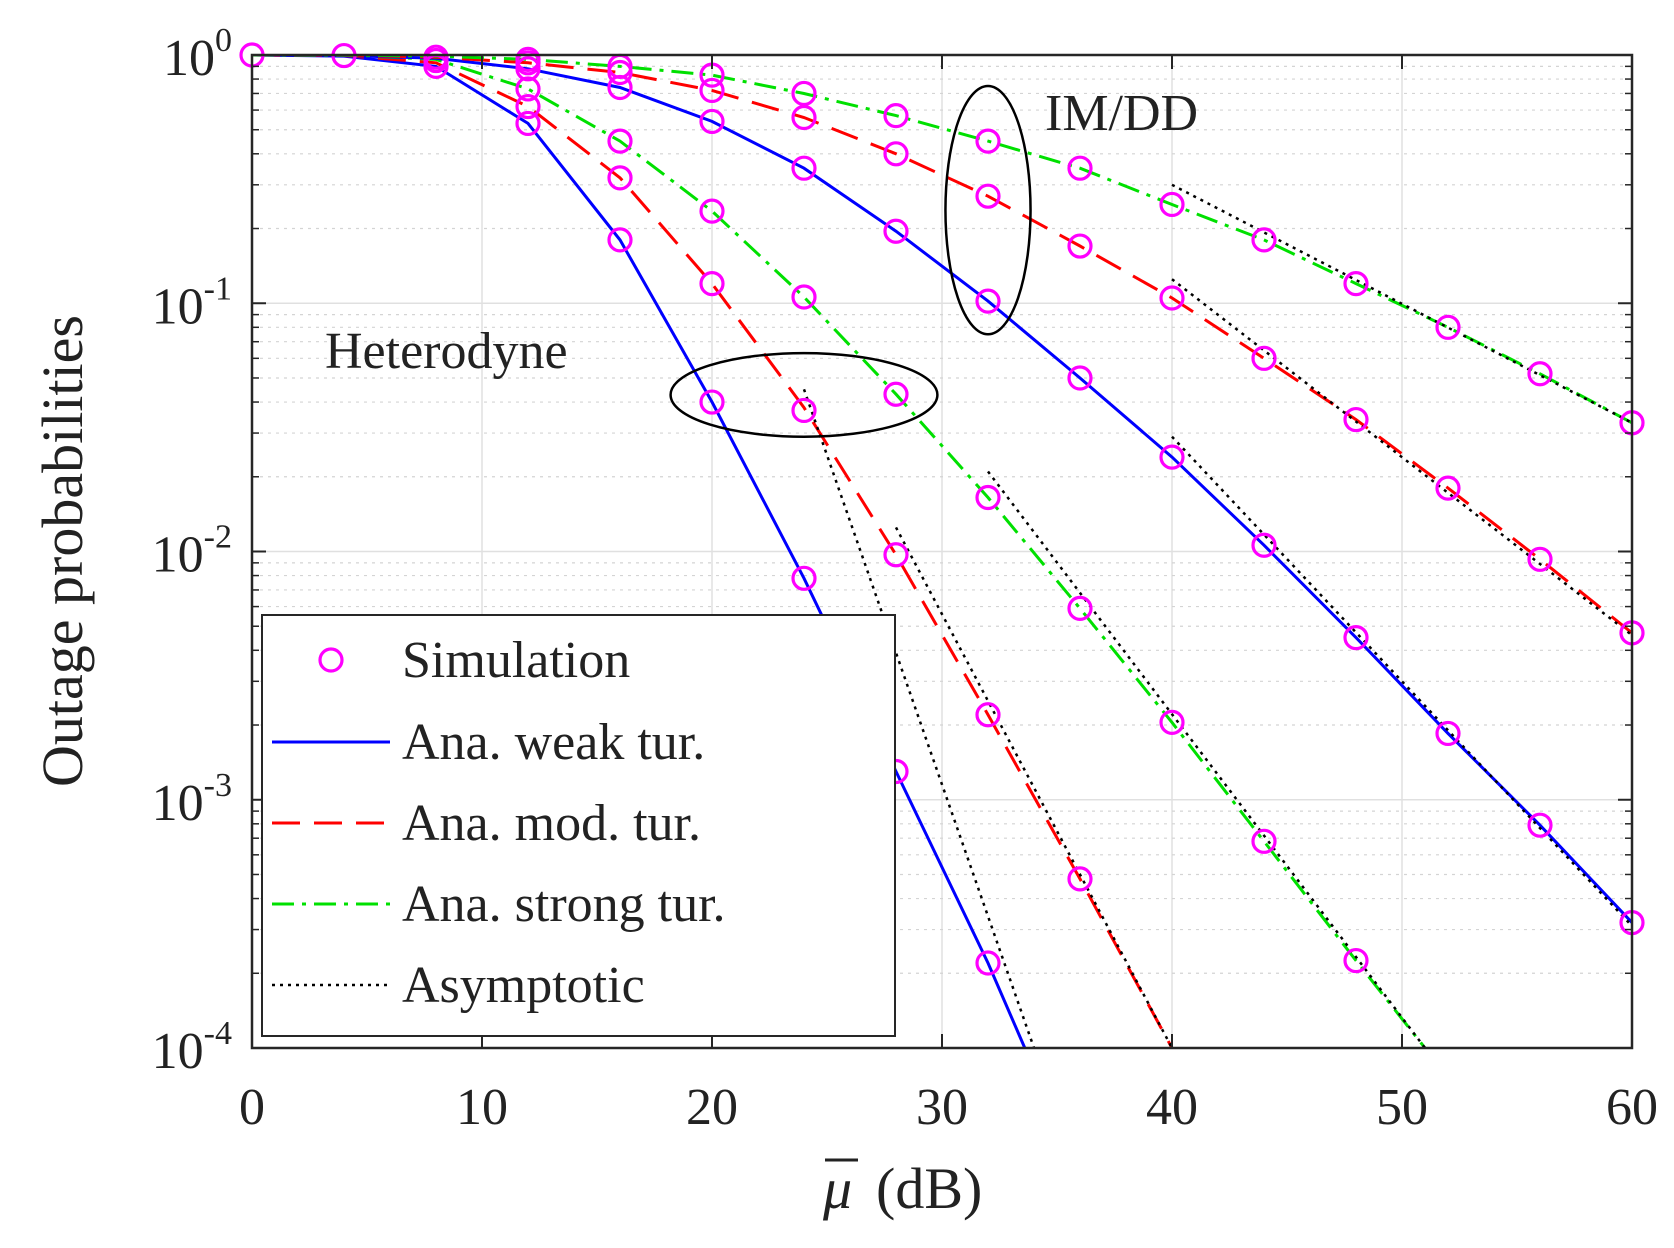 This screenshot has width=1674, height=1248. What do you see at coordinates (192, 551) in the screenshot?
I see `y-tick-label: 10⁻²` at bounding box center [192, 551].